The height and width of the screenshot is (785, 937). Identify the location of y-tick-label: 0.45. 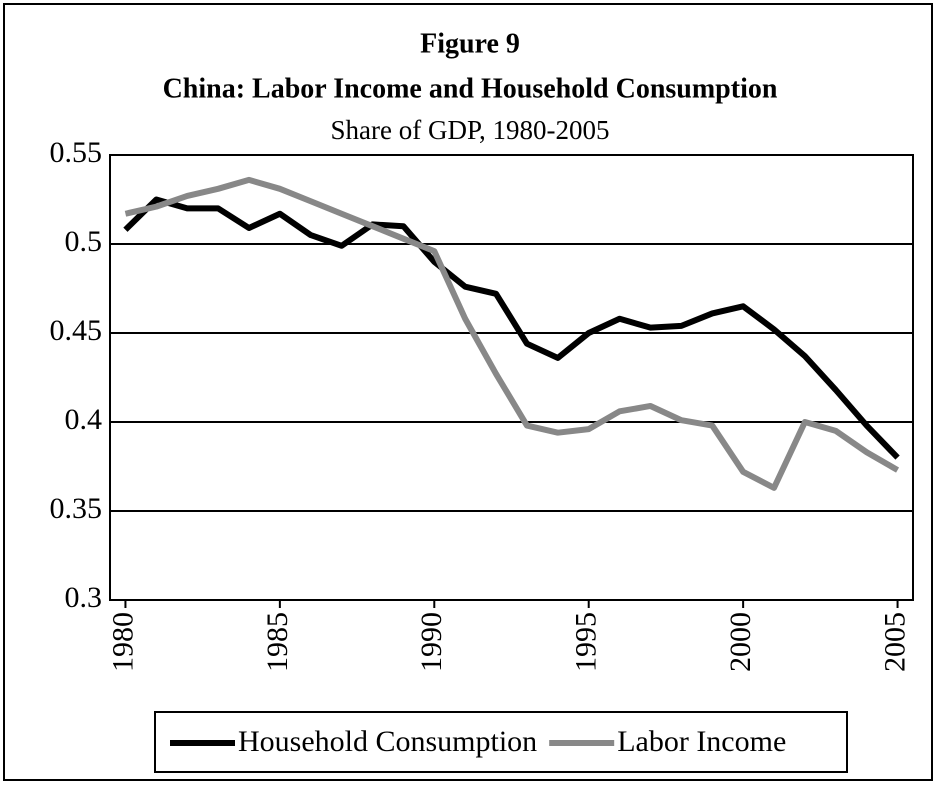
(76, 330).